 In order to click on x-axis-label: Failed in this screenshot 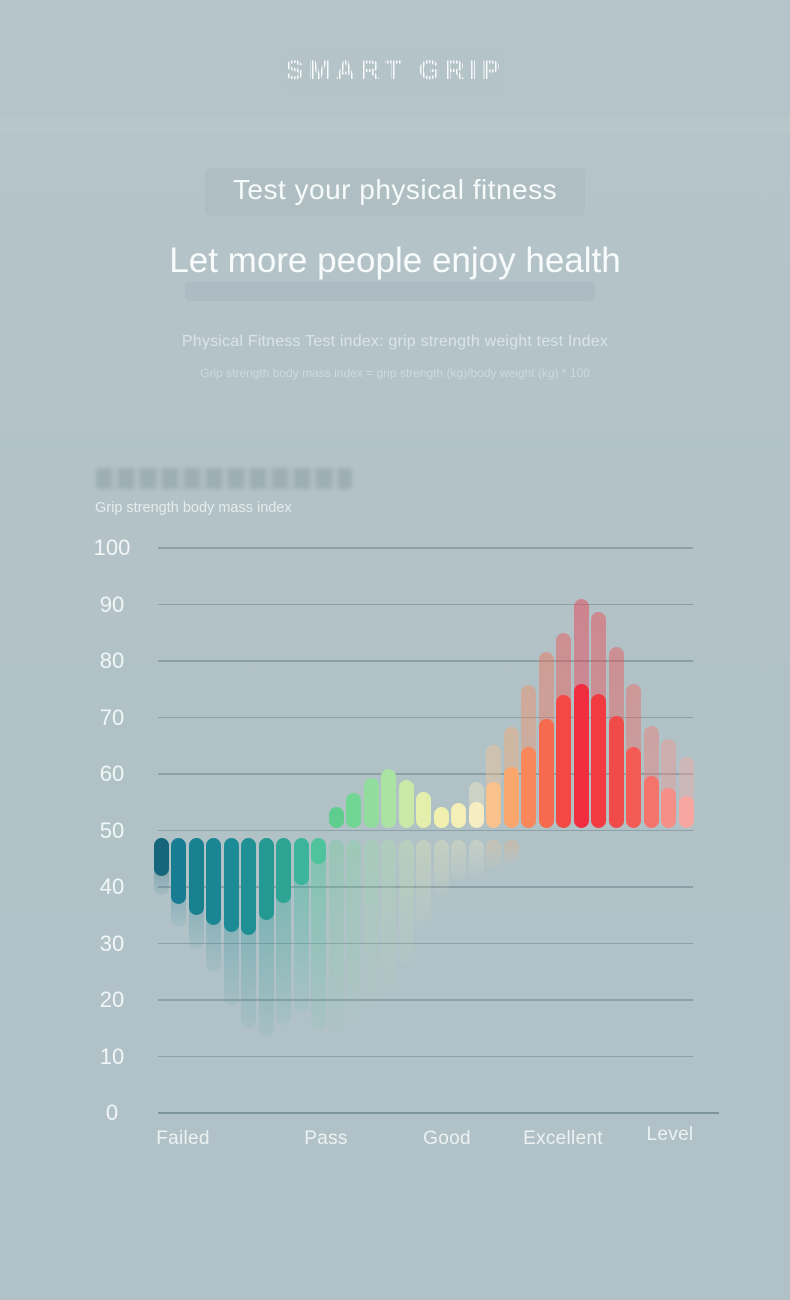, I will do `click(183, 1138)`.